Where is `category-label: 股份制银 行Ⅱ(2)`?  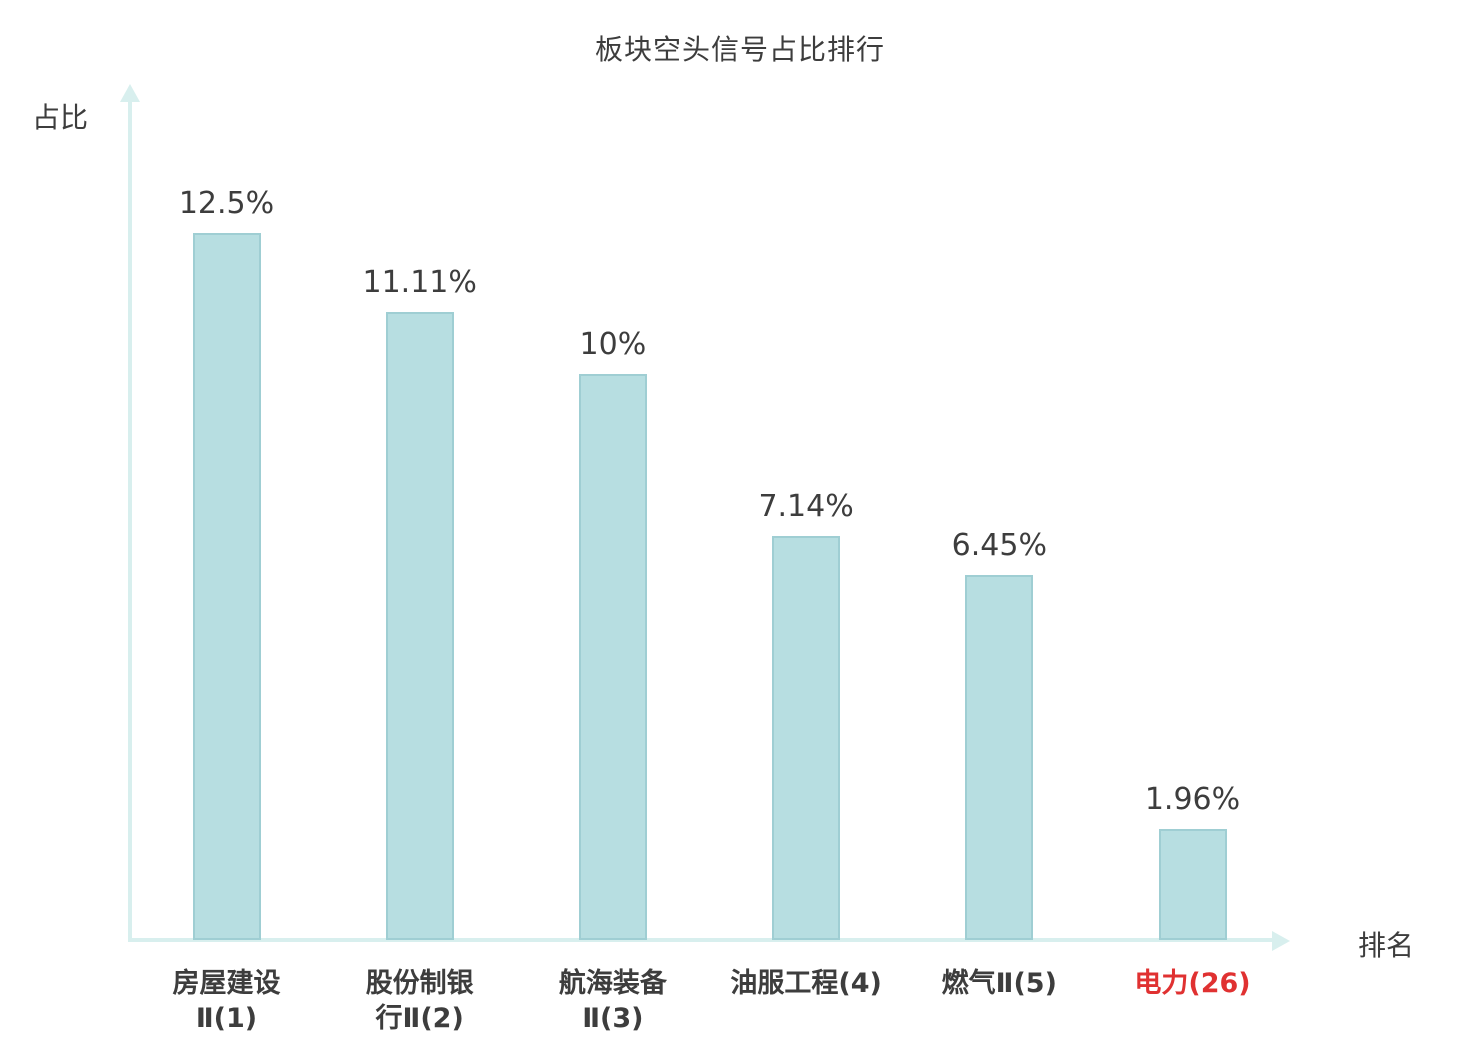 category-label: 股份制银 行Ⅱ(2) is located at coordinates (419, 1001).